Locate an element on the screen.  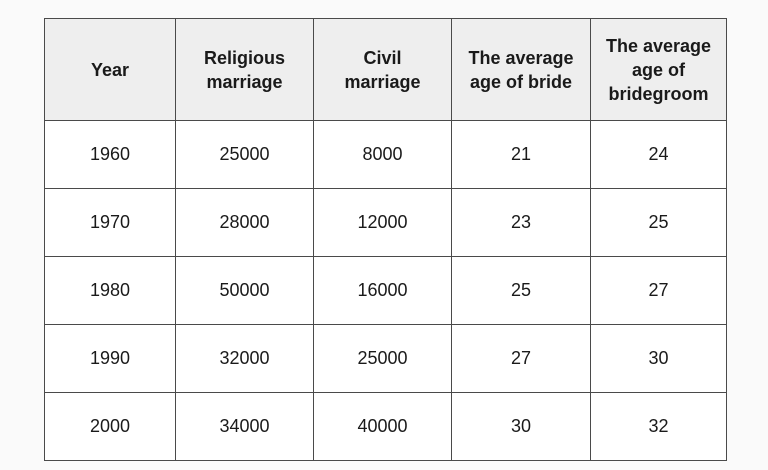
header-cell: Year is located at coordinates (110, 69).